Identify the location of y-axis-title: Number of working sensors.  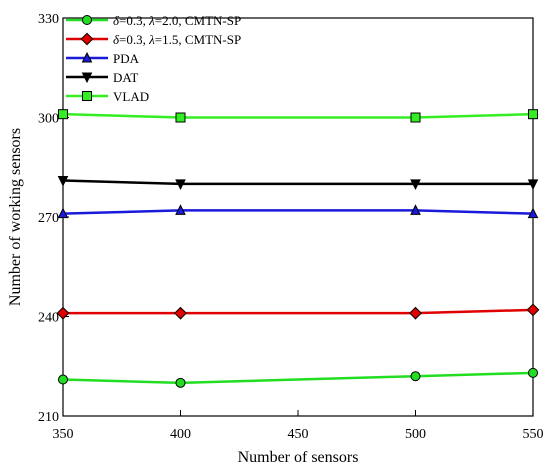
(15, 217).